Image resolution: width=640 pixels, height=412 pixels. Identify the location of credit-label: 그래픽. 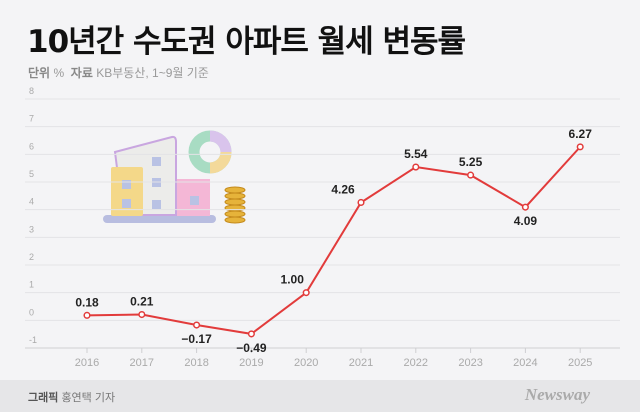
(43, 398).